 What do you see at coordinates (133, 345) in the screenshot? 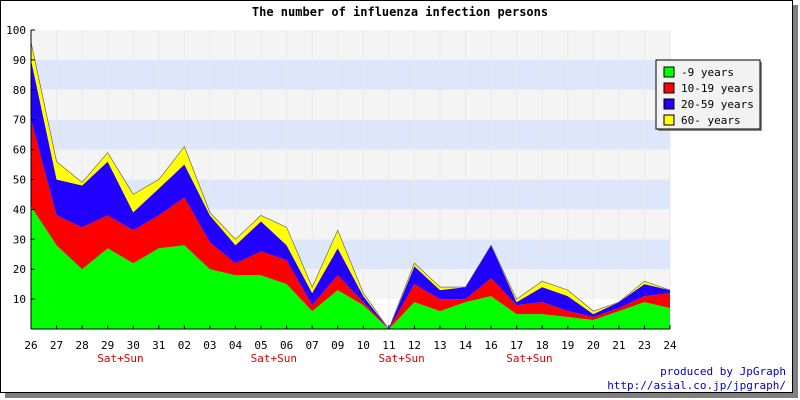
I see `x-tick-label: 30` at bounding box center [133, 345].